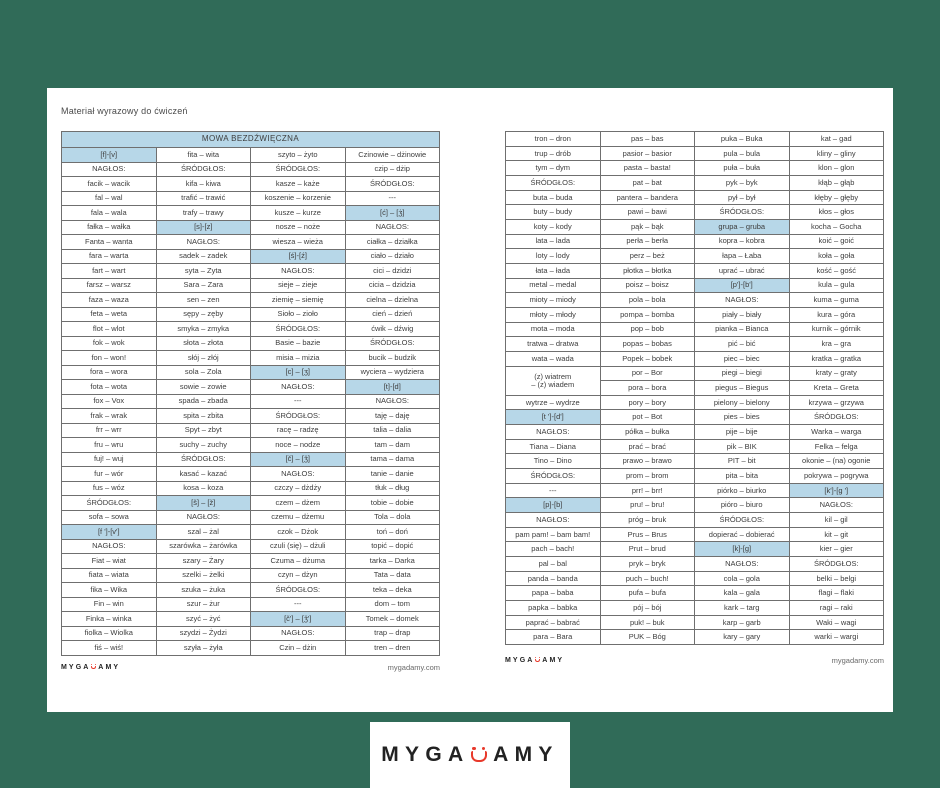 This screenshot has width=940, height=788. What do you see at coordinates (647, 637) in the screenshot?
I see `word-pair-cell: PUK – Bóg` at bounding box center [647, 637].